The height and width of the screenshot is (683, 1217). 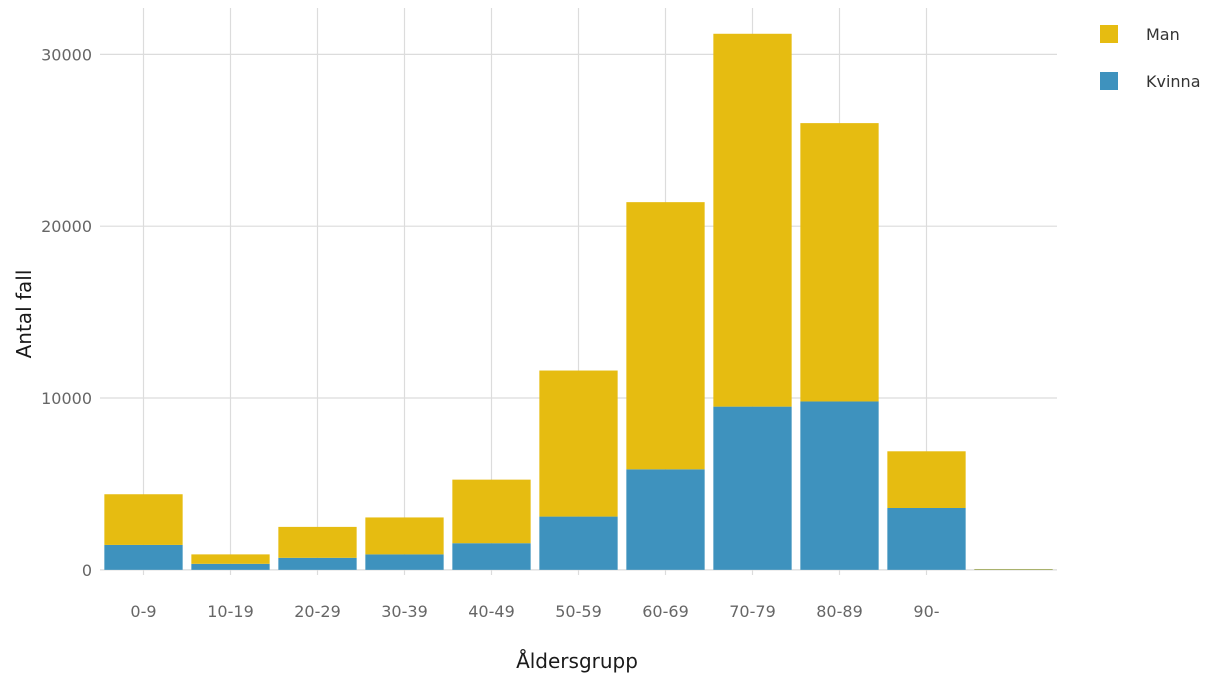 What do you see at coordinates (317, 611) in the screenshot?
I see `x-tick-label: 20-29` at bounding box center [317, 611].